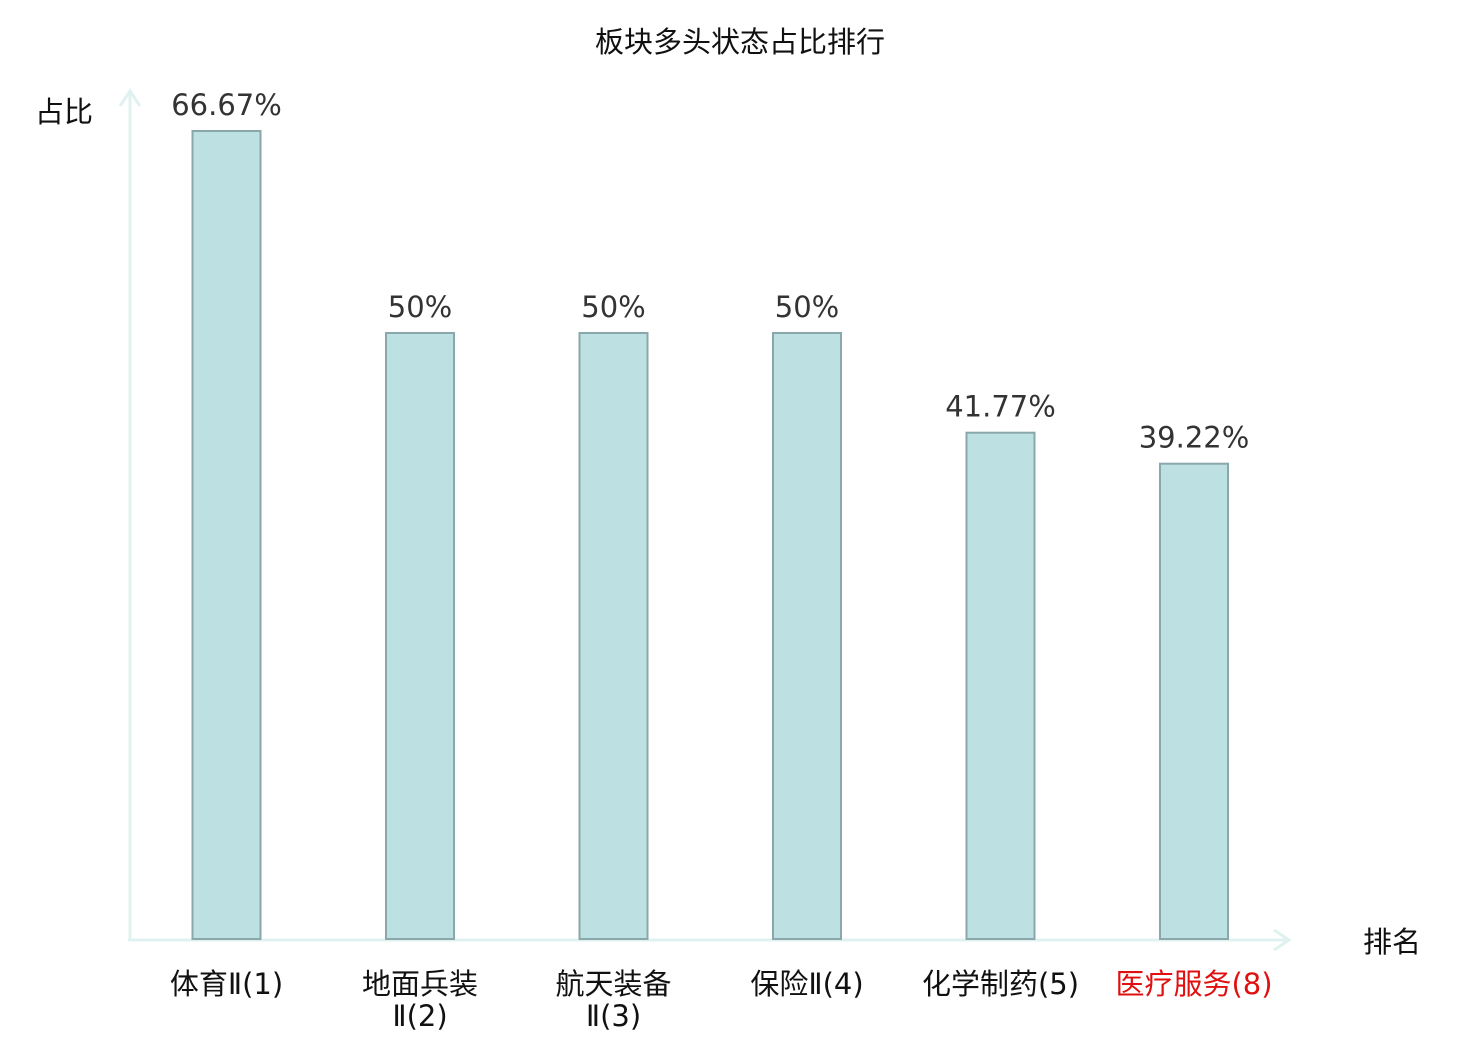  I want to click on chart-title: 板块多头状态占比排行, so click(740, 42).